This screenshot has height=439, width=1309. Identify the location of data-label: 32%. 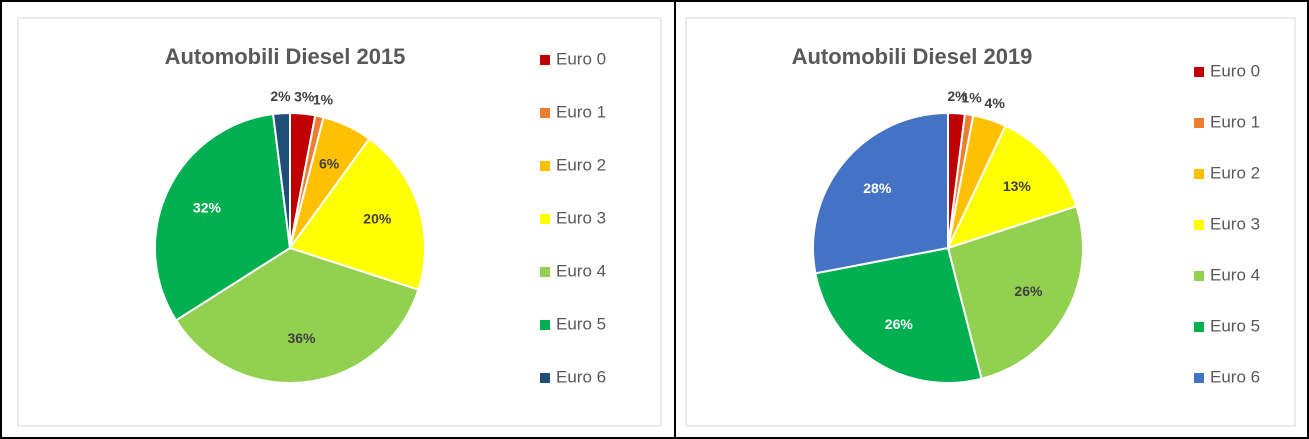
(207, 208).